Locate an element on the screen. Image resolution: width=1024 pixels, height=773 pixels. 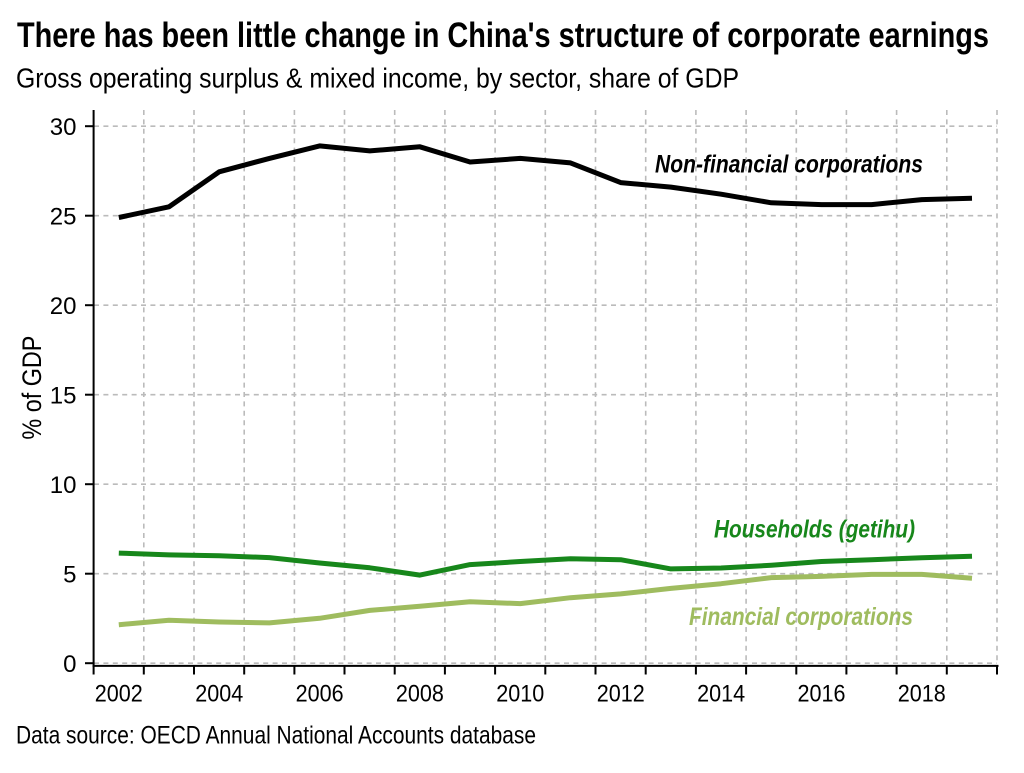
svg-text: 2014 is located at coordinates (721, 694).